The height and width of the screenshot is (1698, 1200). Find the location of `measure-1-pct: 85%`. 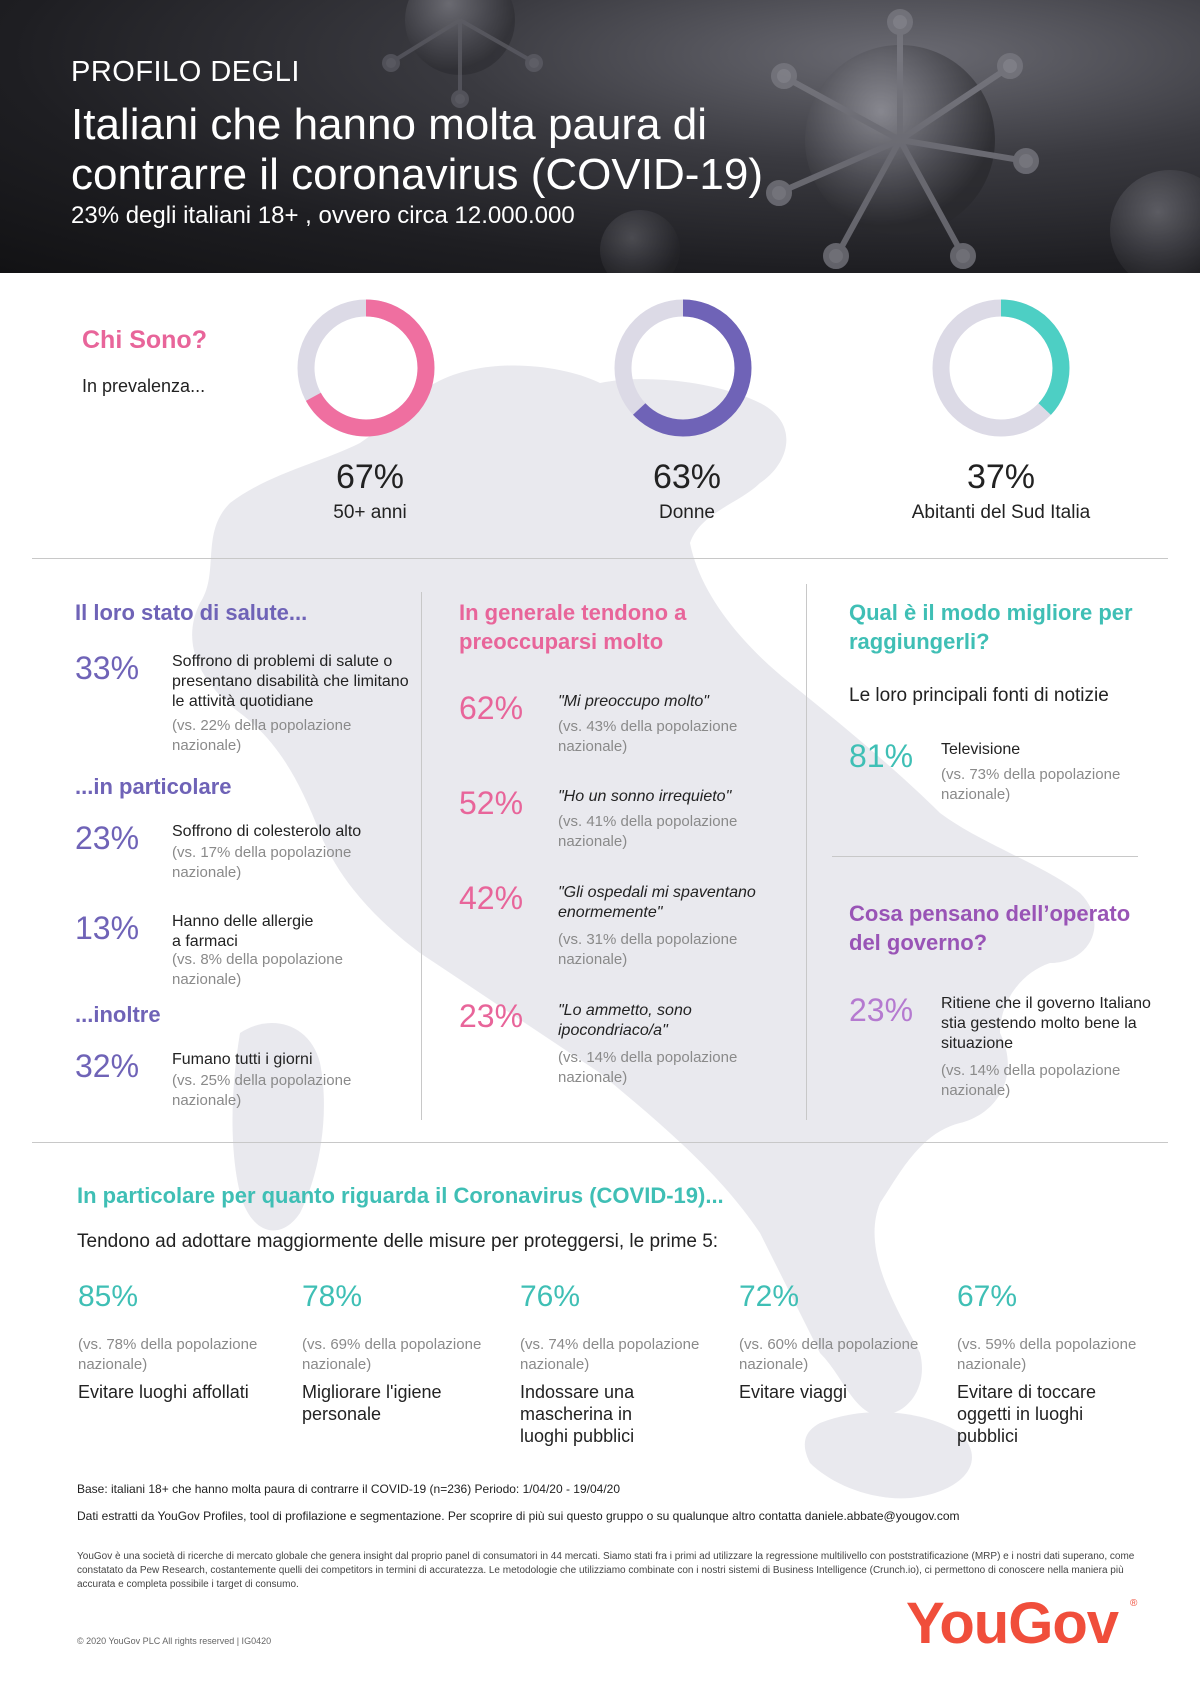

measure-1-pct: 85% is located at coordinates (108, 1296).